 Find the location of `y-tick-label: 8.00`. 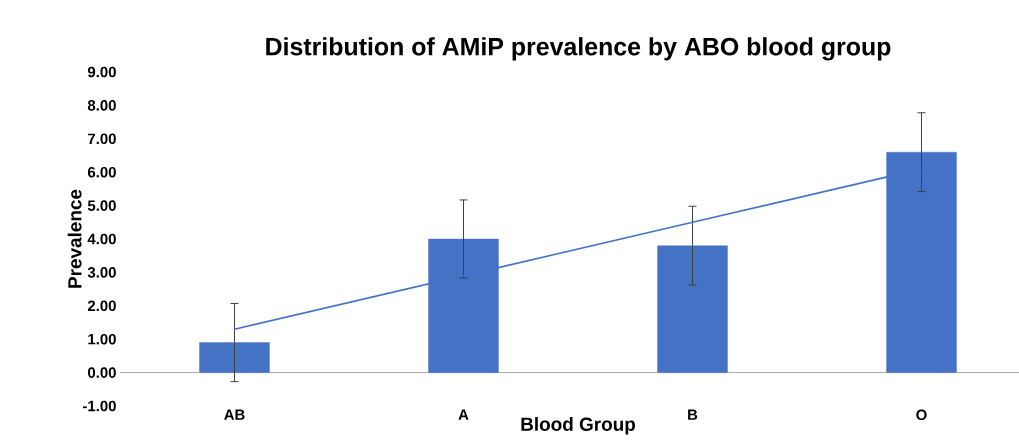

y-tick-label: 8.00 is located at coordinates (101, 105).